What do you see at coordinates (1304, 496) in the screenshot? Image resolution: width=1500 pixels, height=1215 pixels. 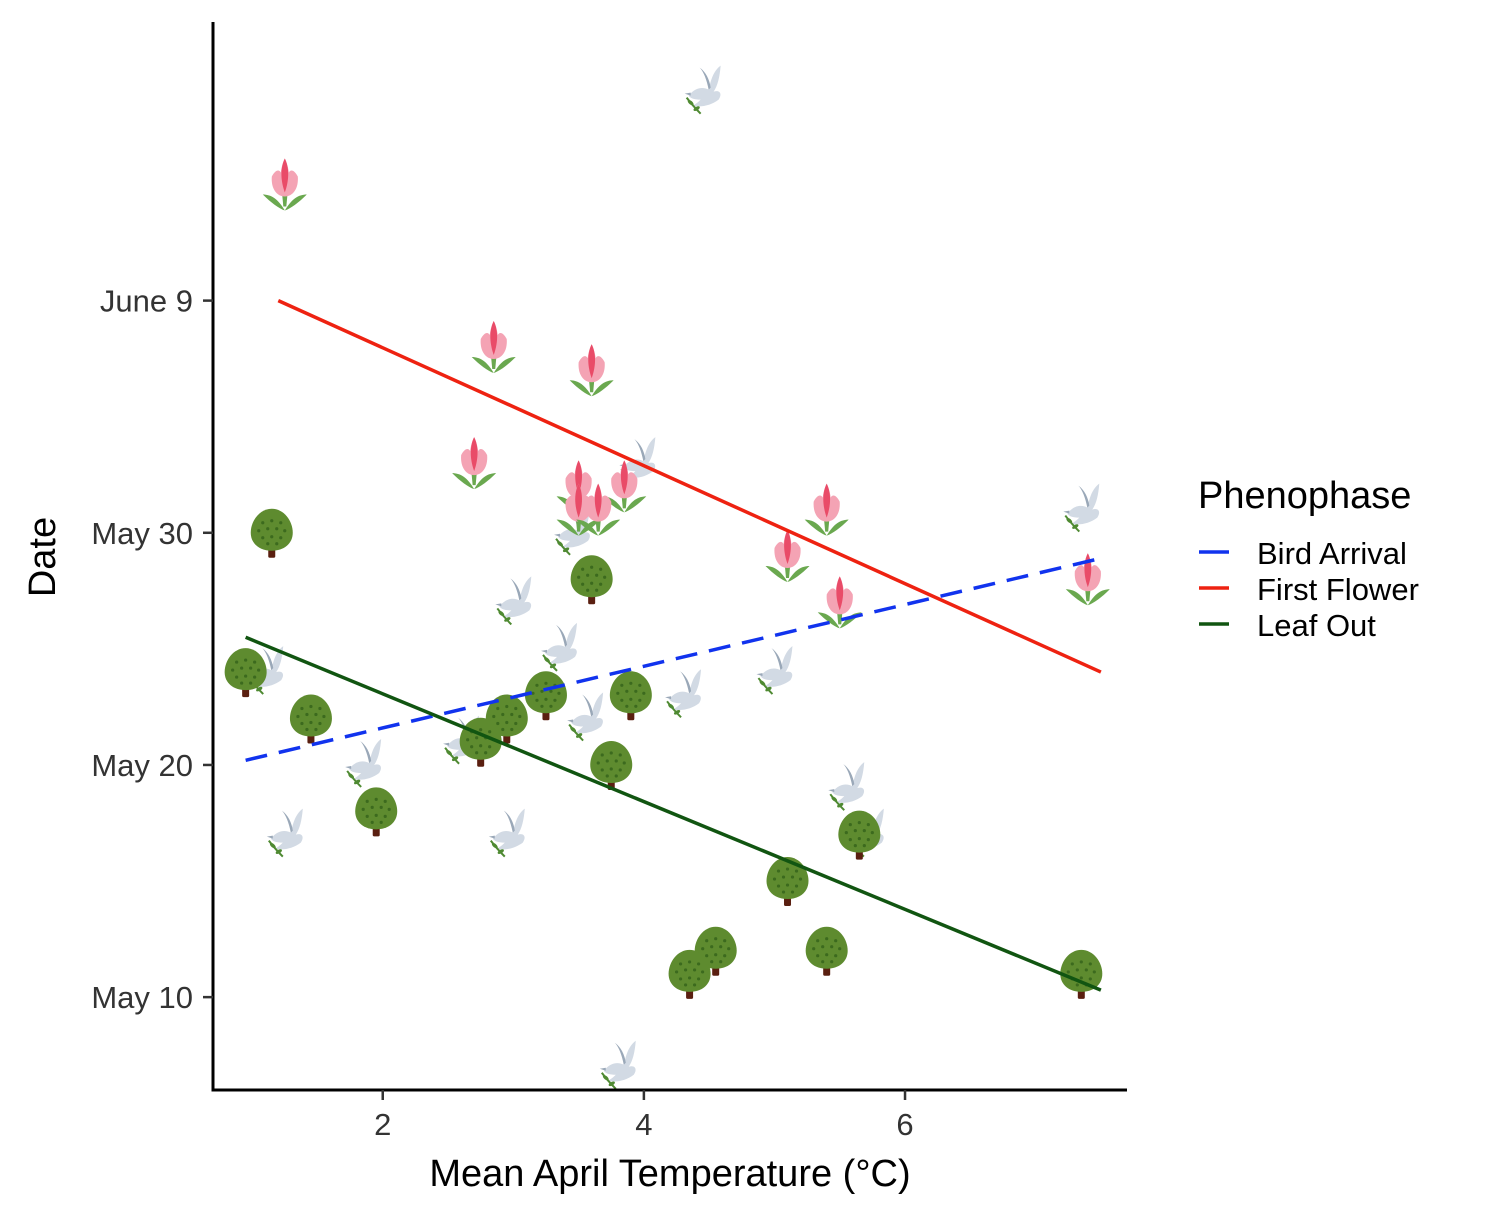 I see `legend-title: Phenophase` at bounding box center [1304, 496].